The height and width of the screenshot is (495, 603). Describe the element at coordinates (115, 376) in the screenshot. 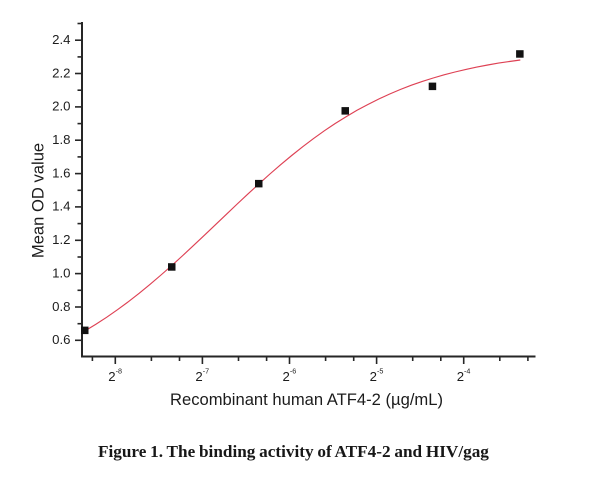

I see `svg-text: 2-8` at that location.